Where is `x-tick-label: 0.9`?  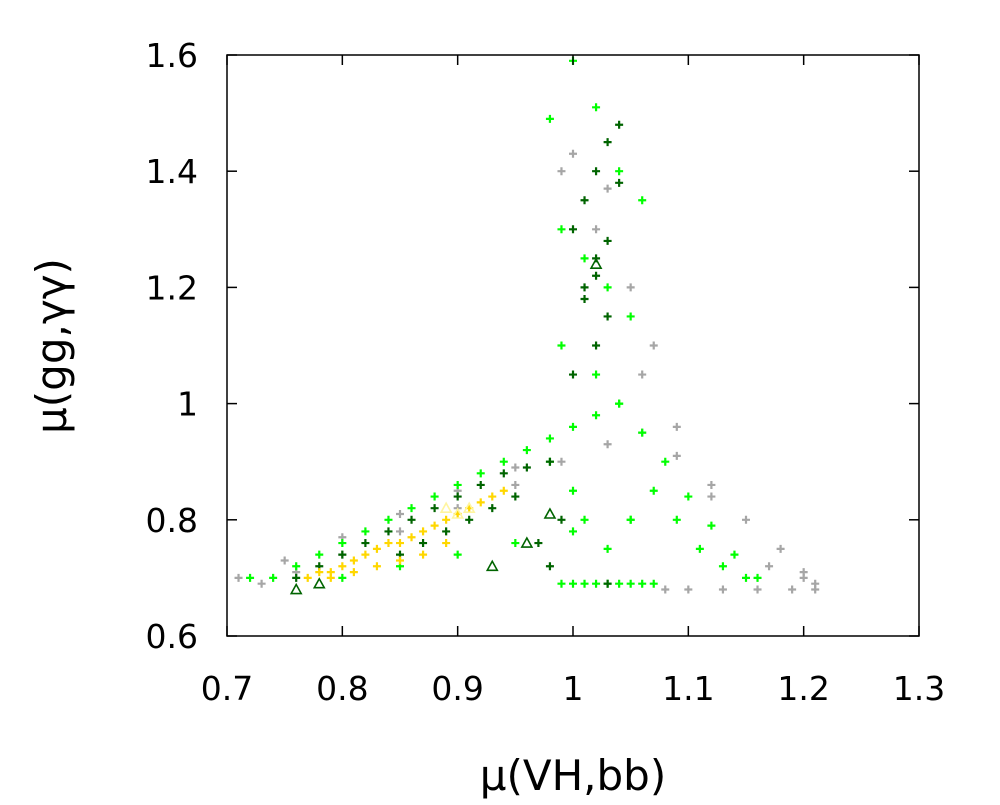
x-tick-label: 0.9 is located at coordinates (457, 688).